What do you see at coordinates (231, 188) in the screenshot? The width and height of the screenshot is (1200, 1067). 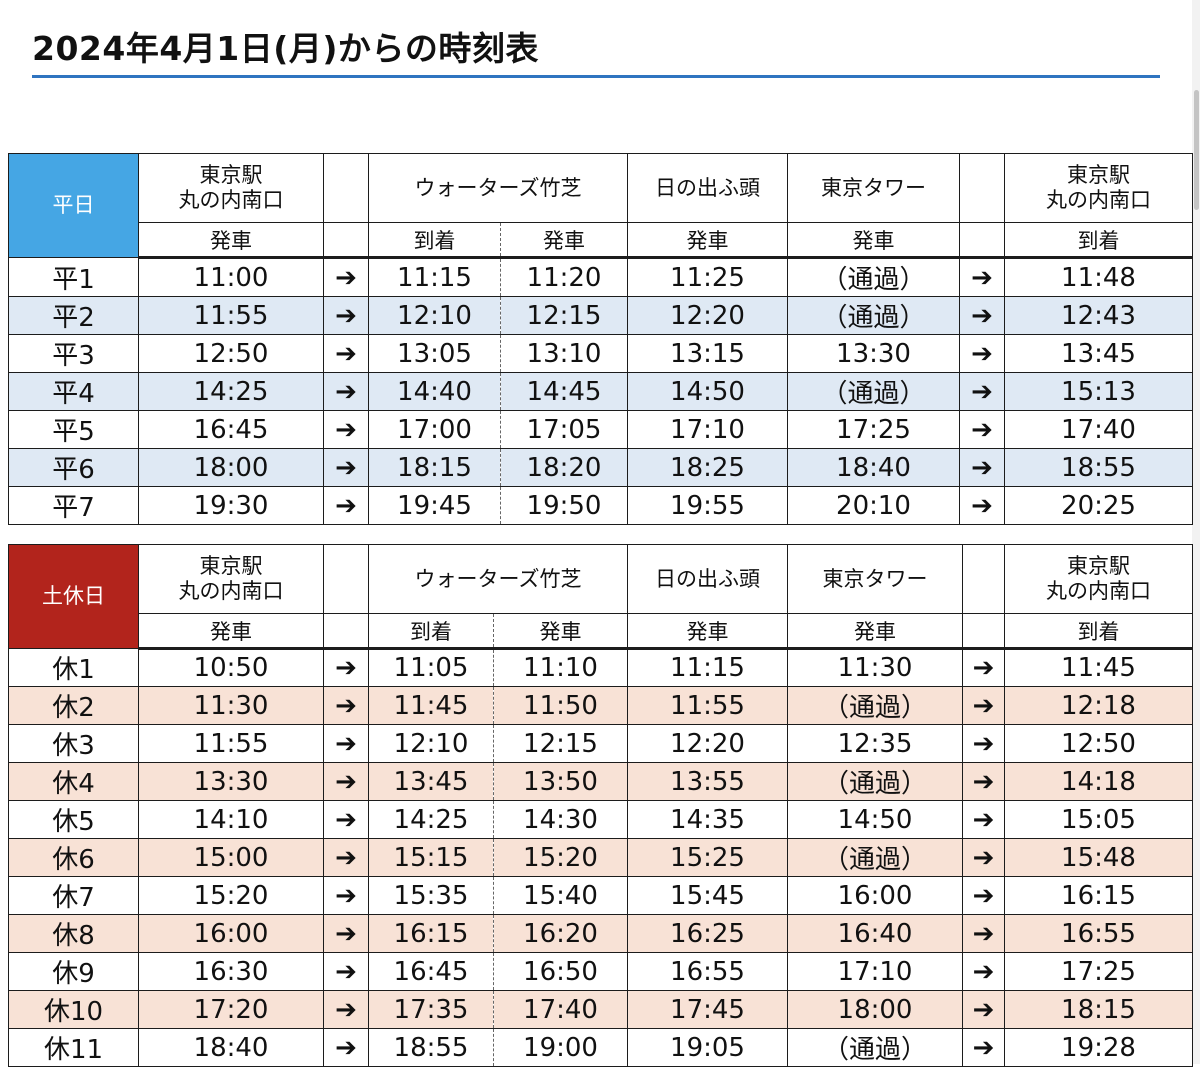 I see `col-tokyo-station-origin: 東京駅 丸の内南口` at bounding box center [231, 188].